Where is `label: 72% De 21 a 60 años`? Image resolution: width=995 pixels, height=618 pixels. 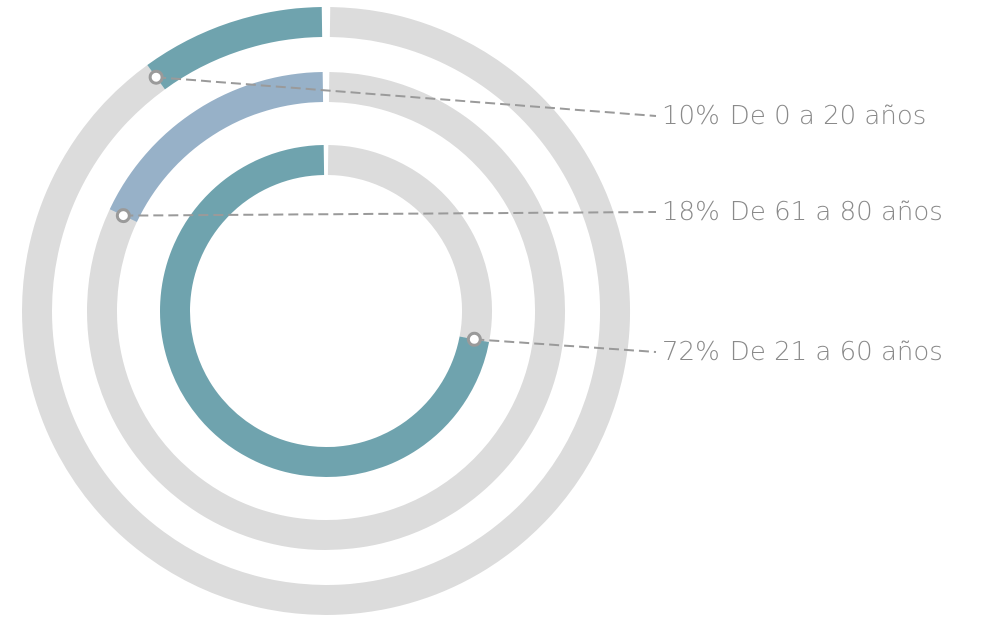
label: 72% De 21 a 60 años is located at coordinates (802, 352).